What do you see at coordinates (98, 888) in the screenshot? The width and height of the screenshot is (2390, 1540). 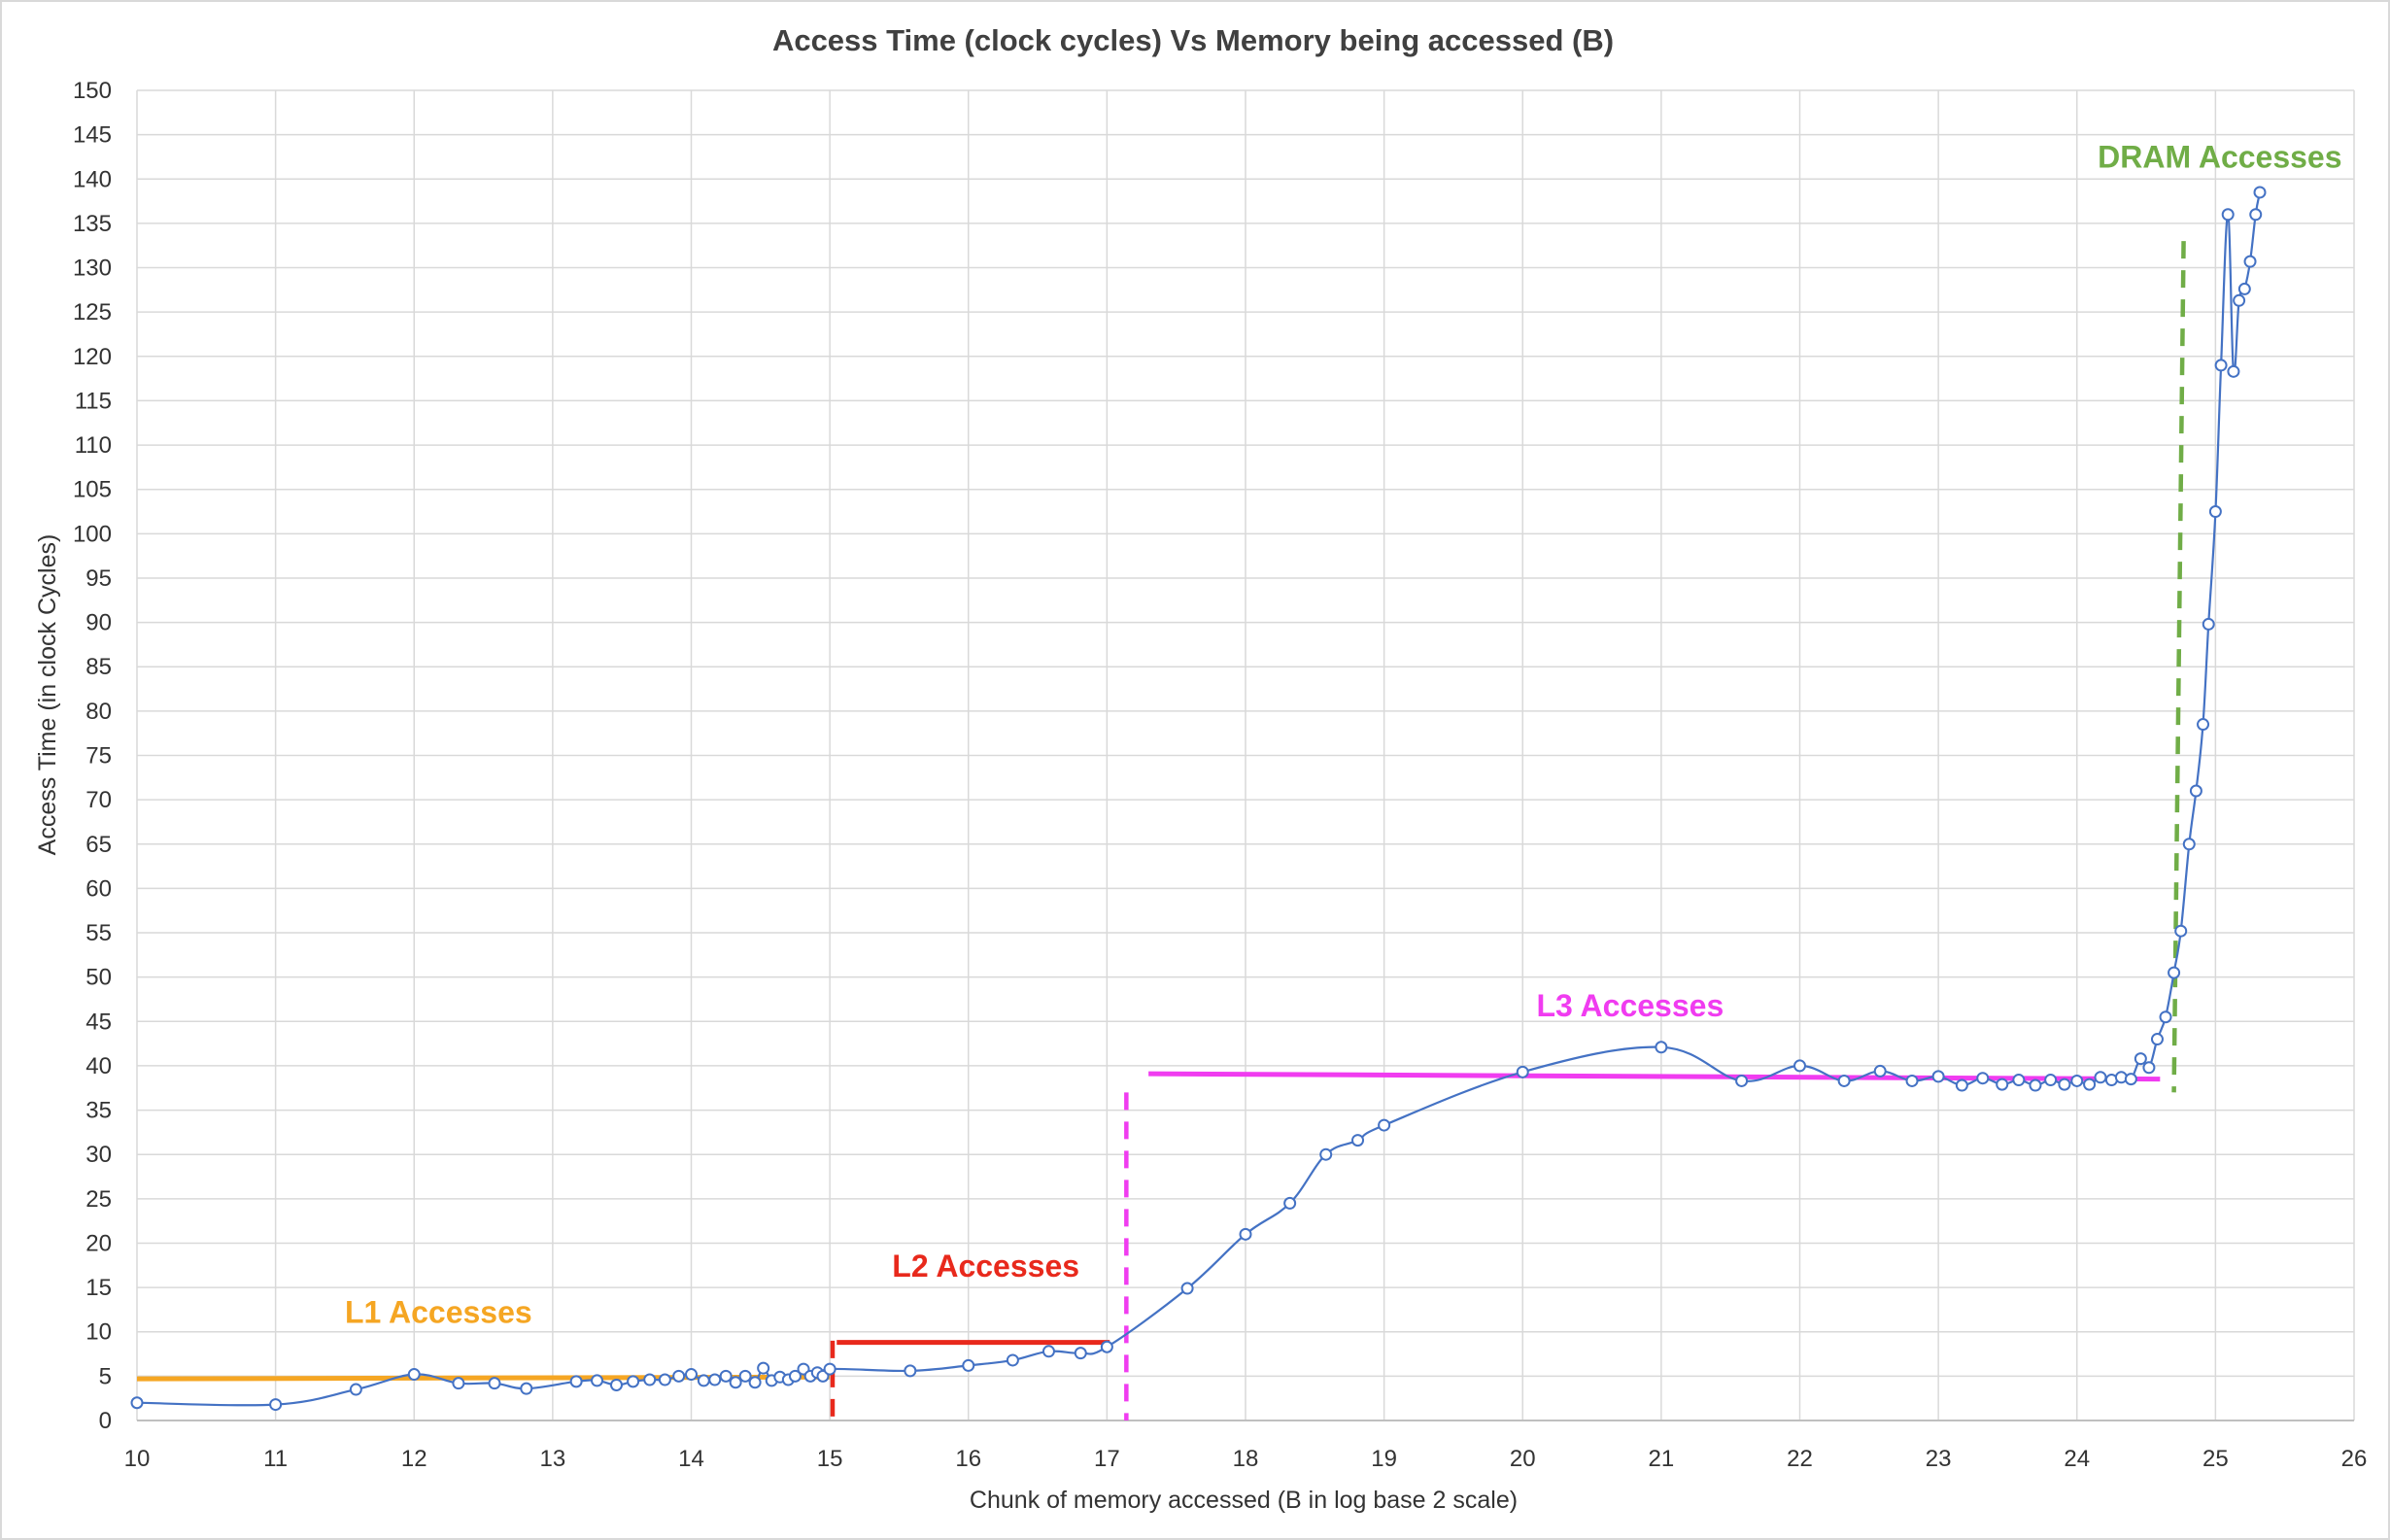 I see `y-tick-label: 60` at bounding box center [98, 888].